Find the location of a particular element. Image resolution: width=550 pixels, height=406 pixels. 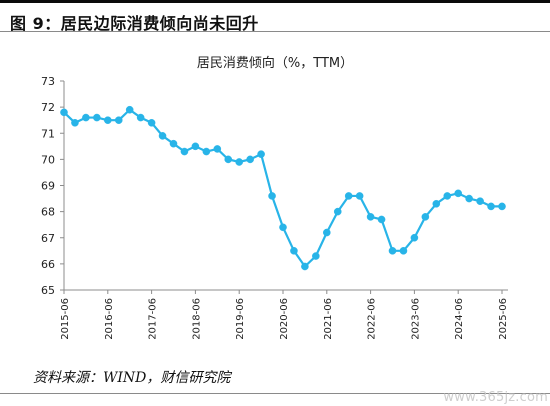

y-tick-label: 71 is located at coordinates (48, 133).